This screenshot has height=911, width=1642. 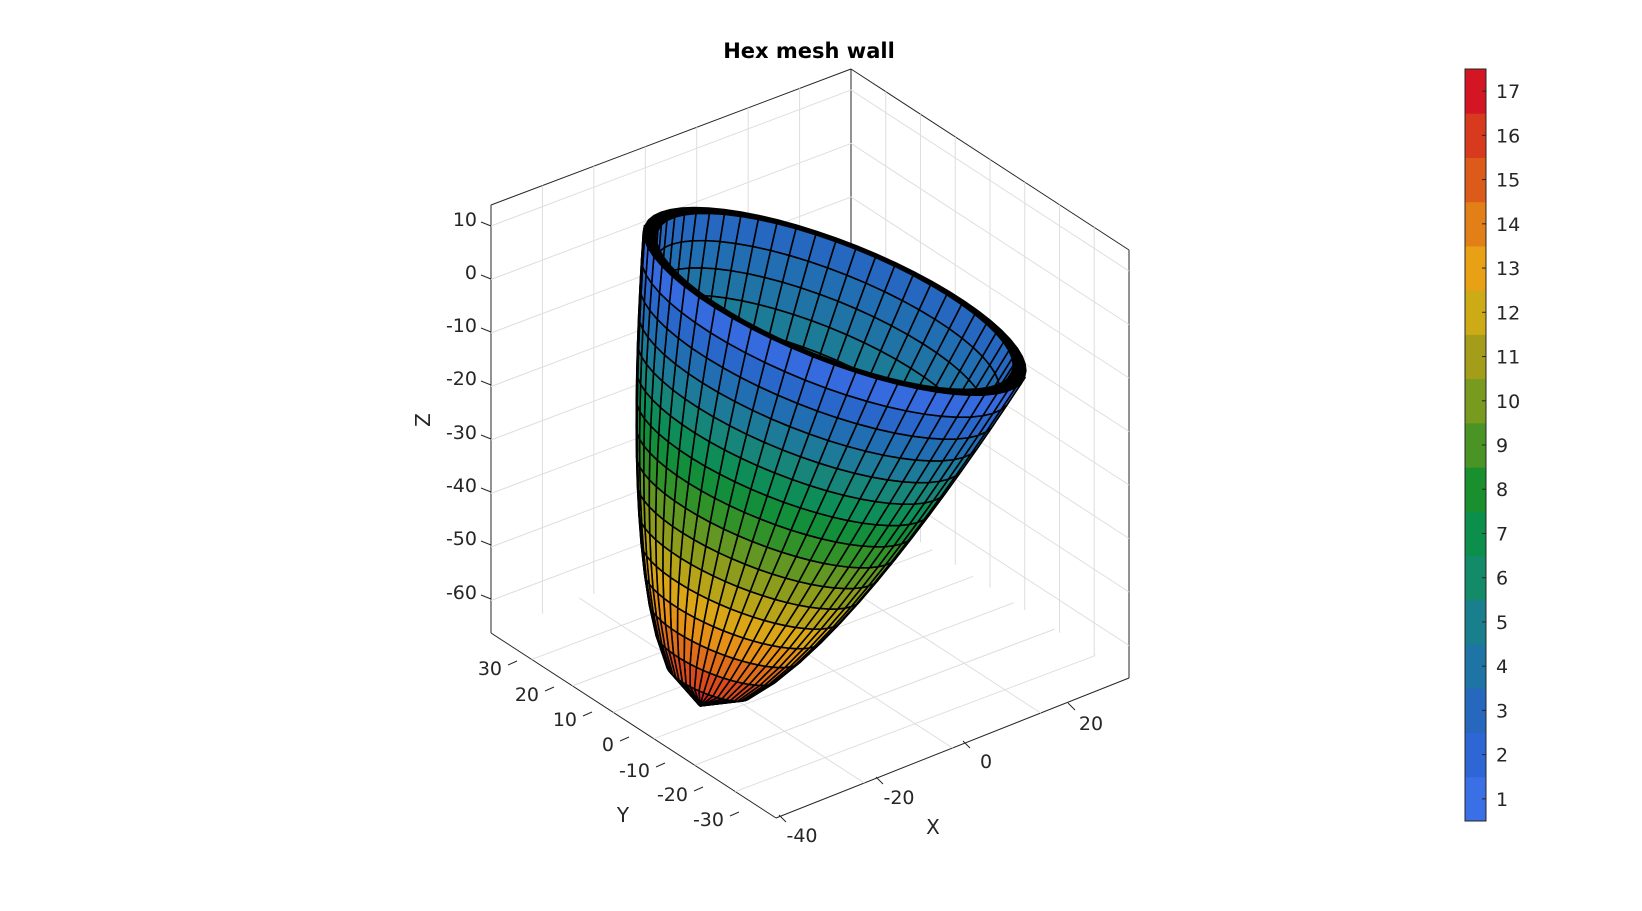 What do you see at coordinates (693, 676) in the screenshot?
I see `mesh-face` at bounding box center [693, 676].